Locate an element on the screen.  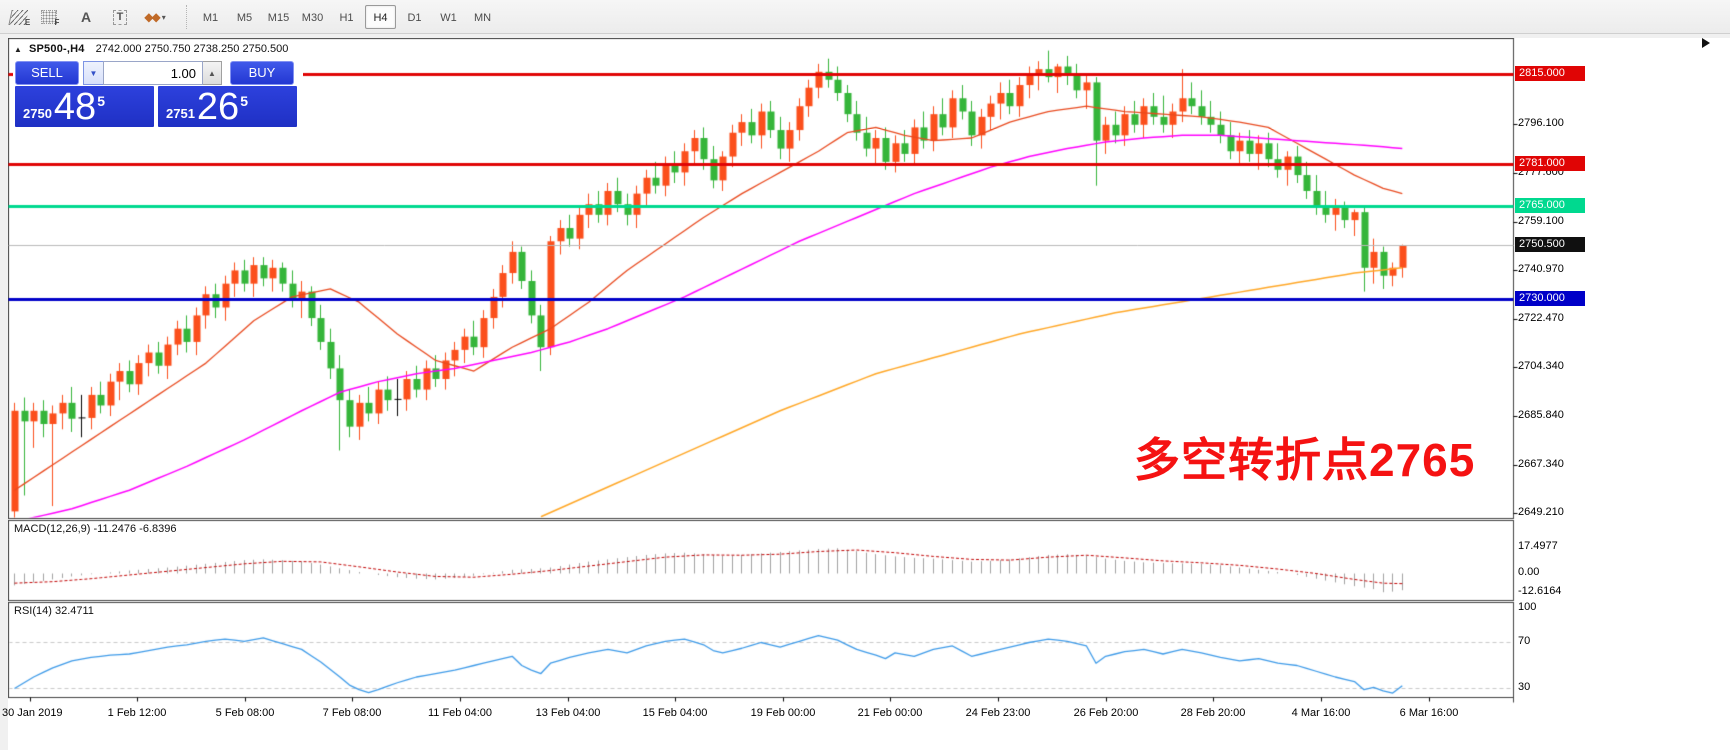
grid-pattern-tool-icon: F is located at coordinates (50, 17).